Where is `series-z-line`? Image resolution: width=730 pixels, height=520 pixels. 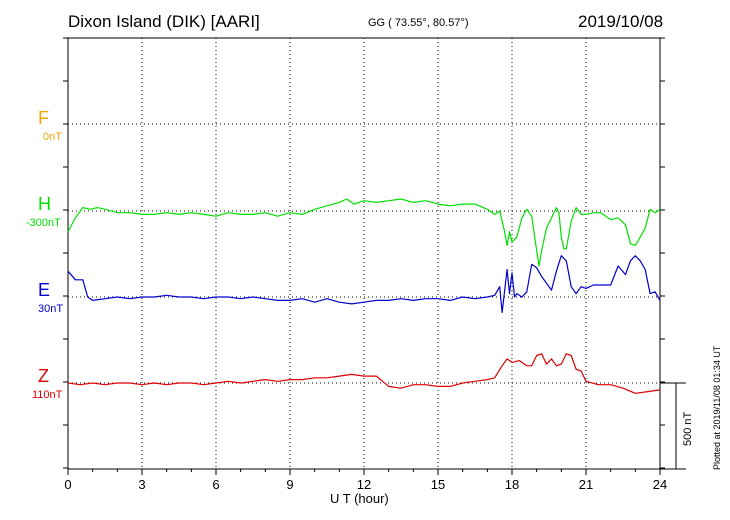 series-z-line is located at coordinates (364, 373).